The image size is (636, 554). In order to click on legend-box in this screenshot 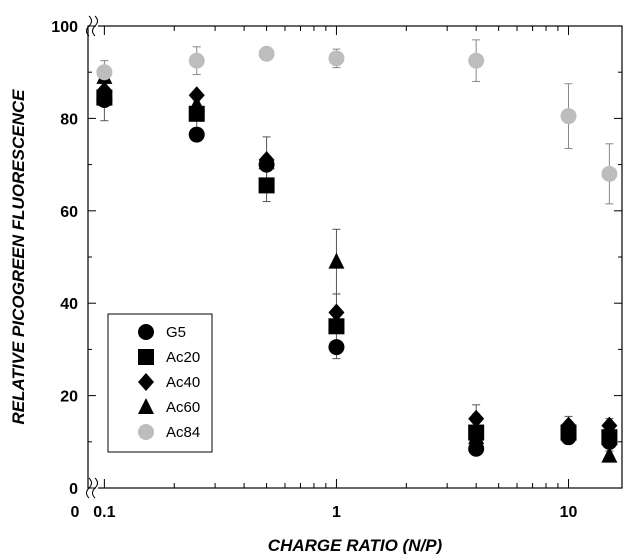, I will do `click(160, 383)`.